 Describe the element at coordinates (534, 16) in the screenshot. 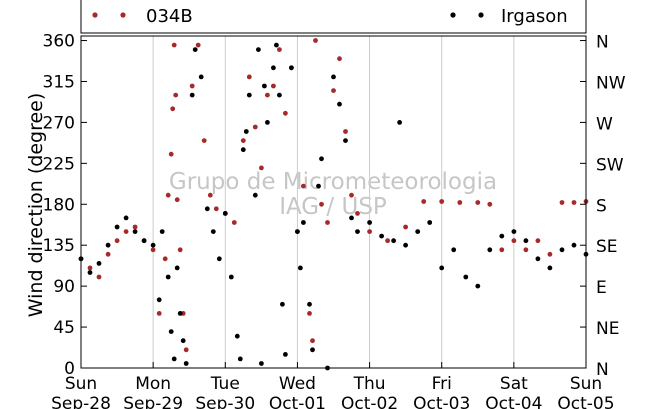

I see `legend-label-irgason: Irgason` at that location.